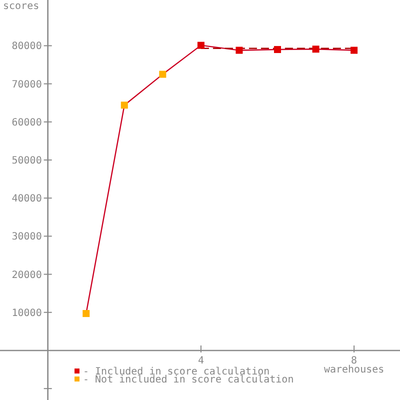 The width and height of the screenshot is (400, 400). Describe the element at coordinates (21, 6) in the screenshot. I see `y-axis-title: scores` at that location.